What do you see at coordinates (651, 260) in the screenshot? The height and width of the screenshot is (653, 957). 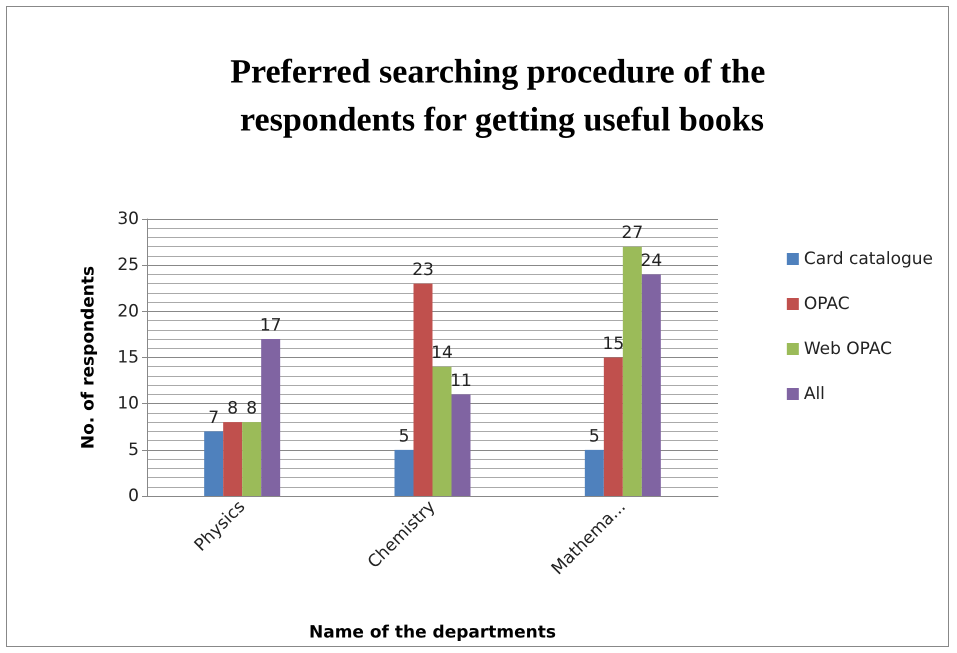 I see `data-label: 24` at bounding box center [651, 260].